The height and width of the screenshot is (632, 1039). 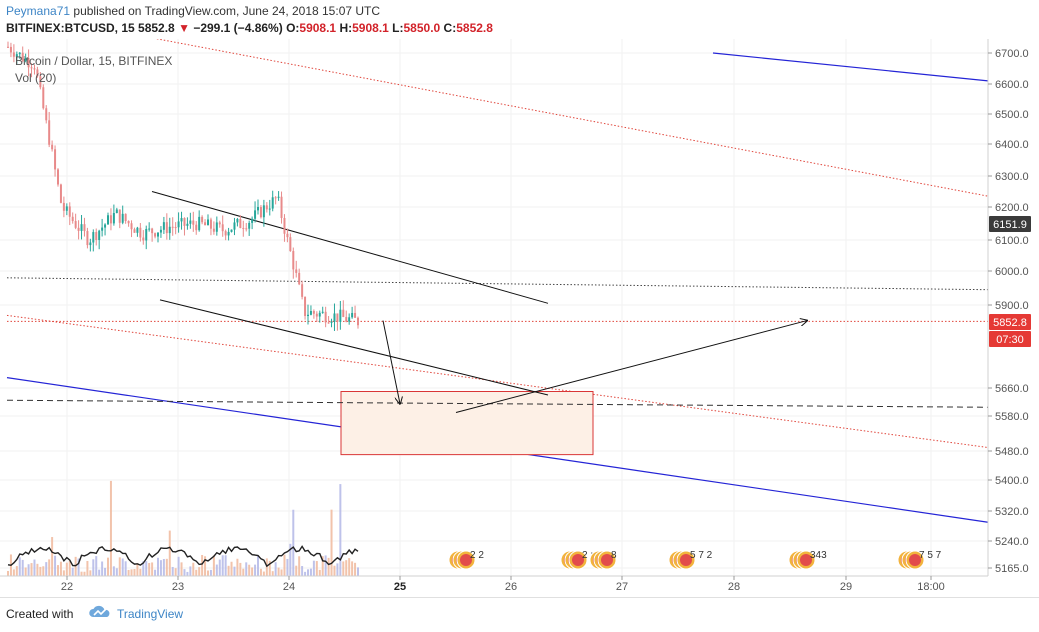 I want to click on economic-event-marker: 2 :, so click(x=576, y=560).